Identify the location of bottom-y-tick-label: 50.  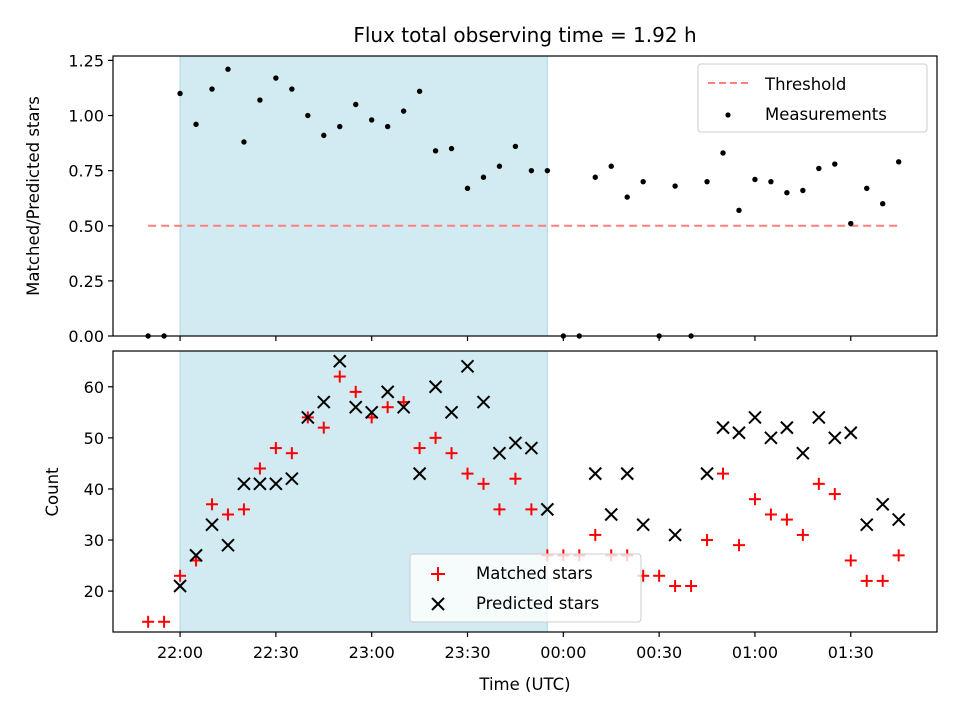
(94, 438).